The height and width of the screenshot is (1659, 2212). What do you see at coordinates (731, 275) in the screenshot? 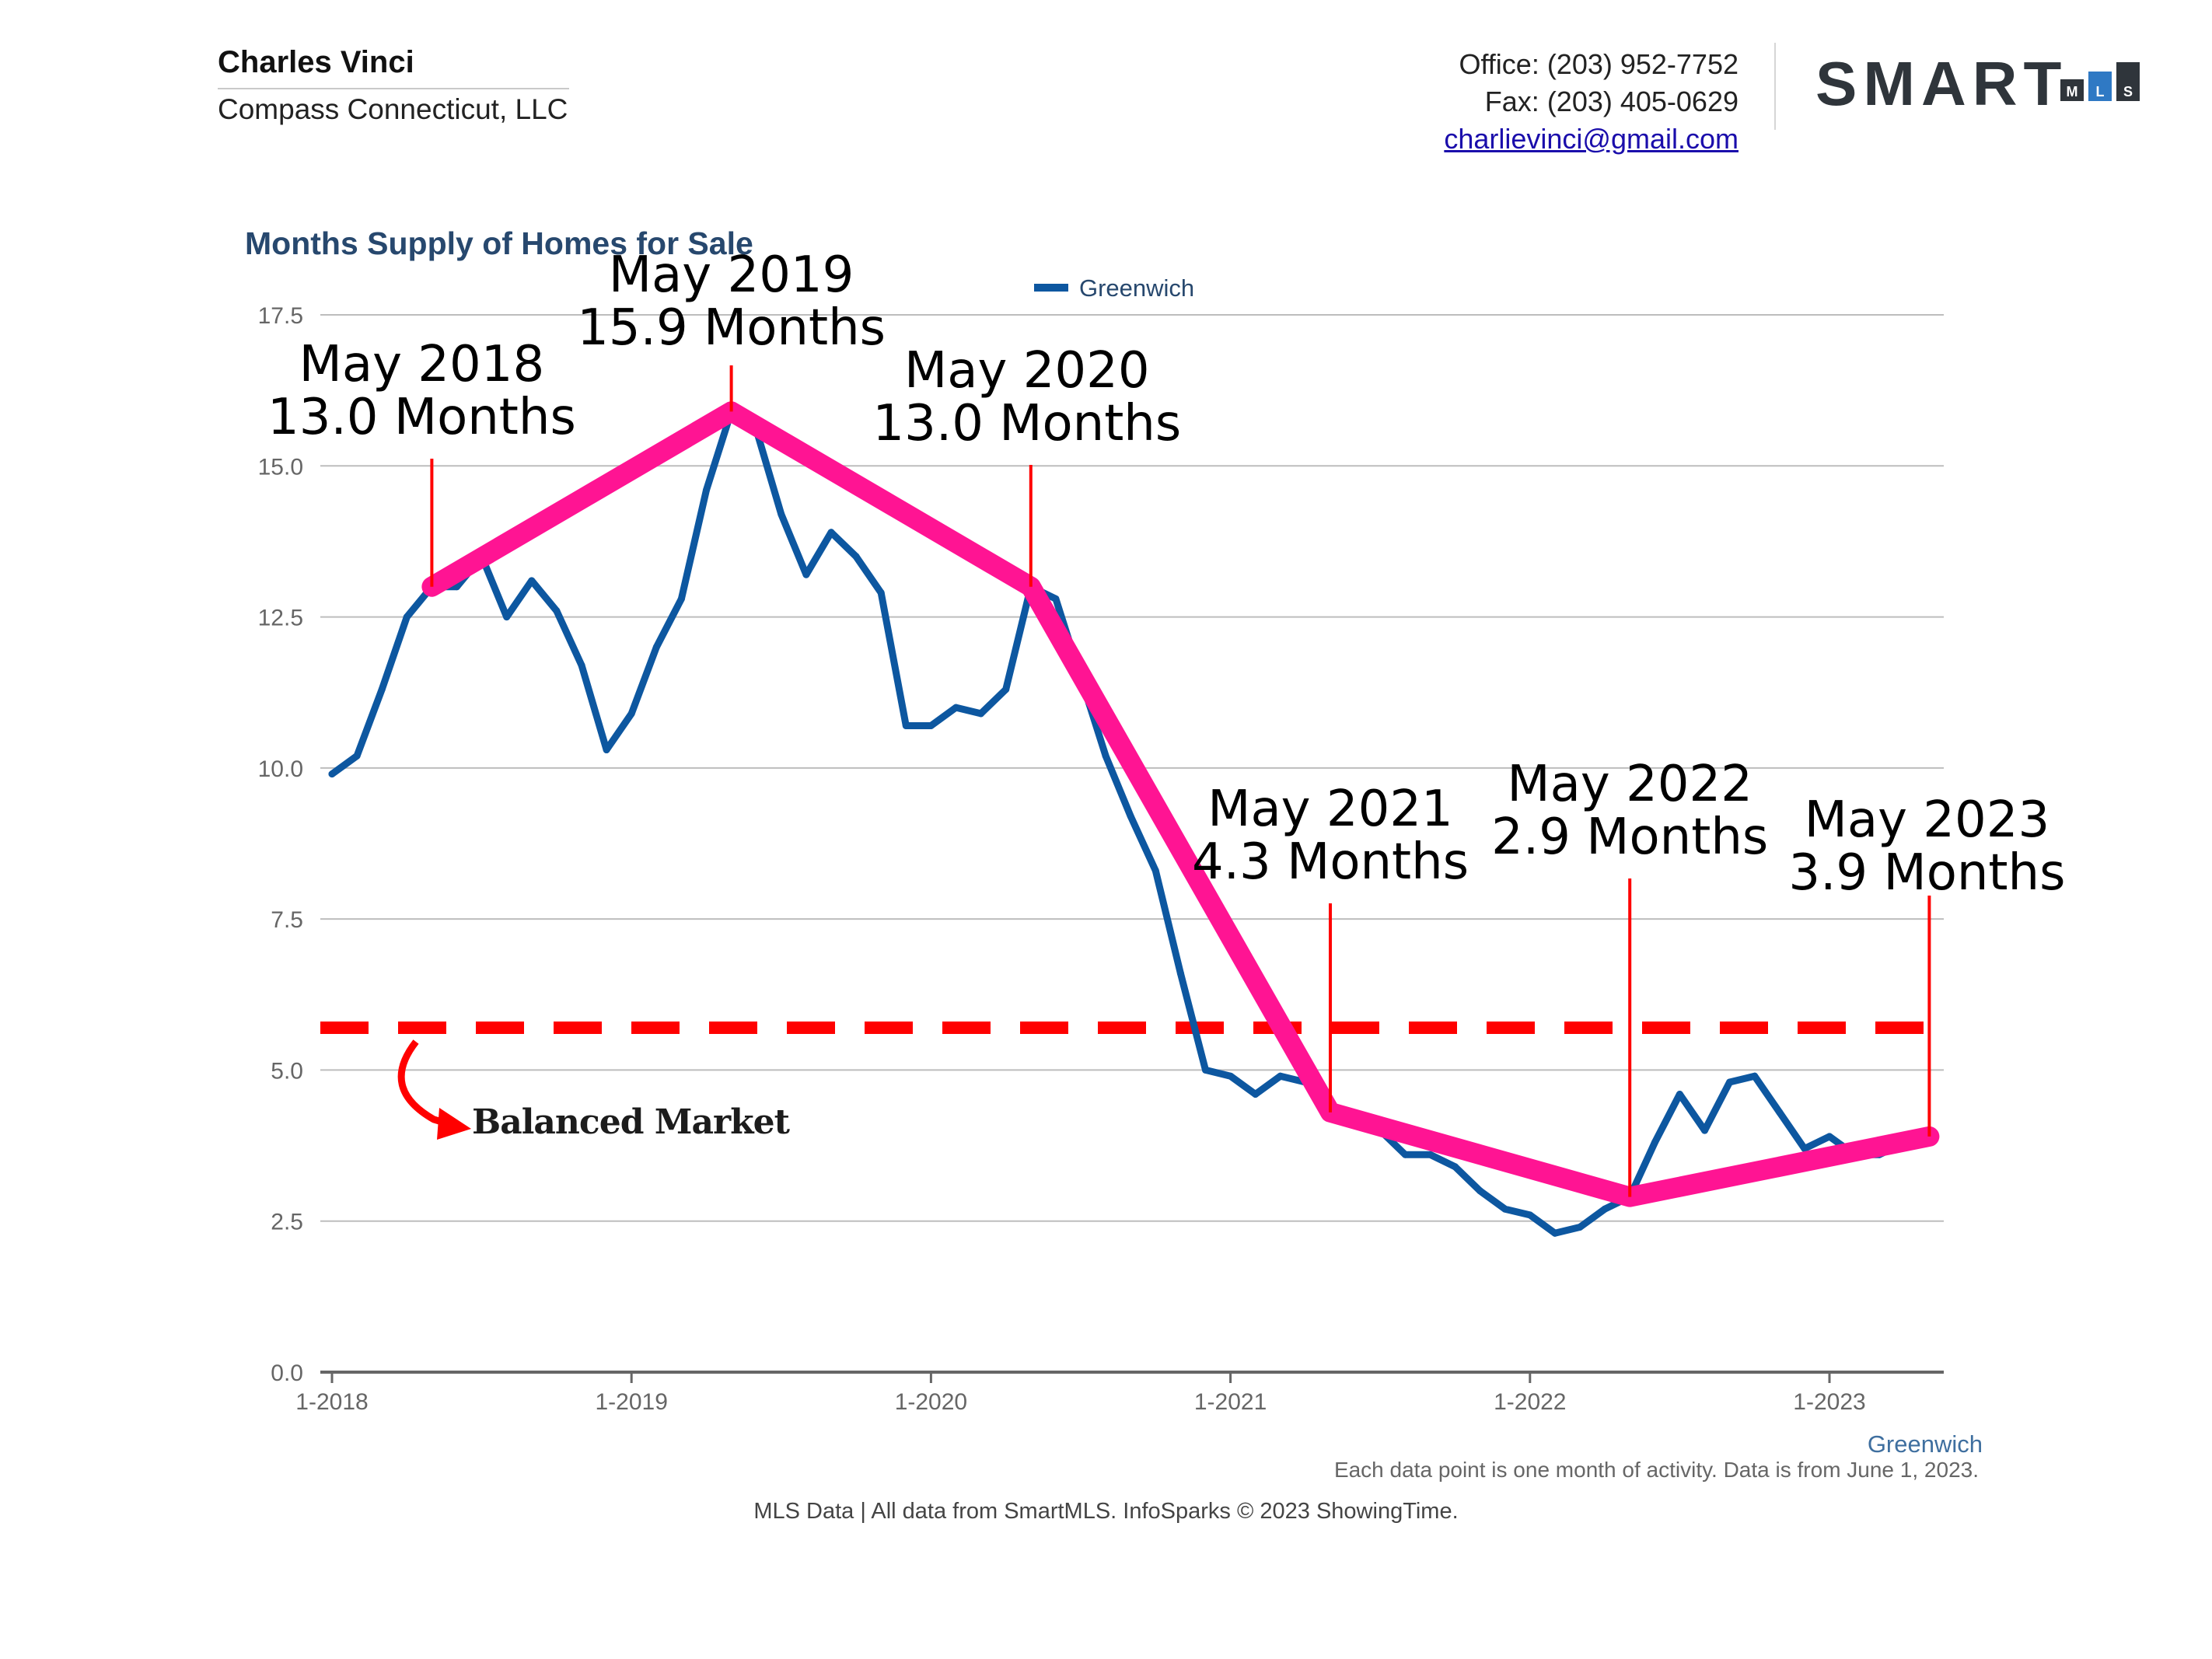
I see `annotation-month: May 2019` at bounding box center [731, 275].